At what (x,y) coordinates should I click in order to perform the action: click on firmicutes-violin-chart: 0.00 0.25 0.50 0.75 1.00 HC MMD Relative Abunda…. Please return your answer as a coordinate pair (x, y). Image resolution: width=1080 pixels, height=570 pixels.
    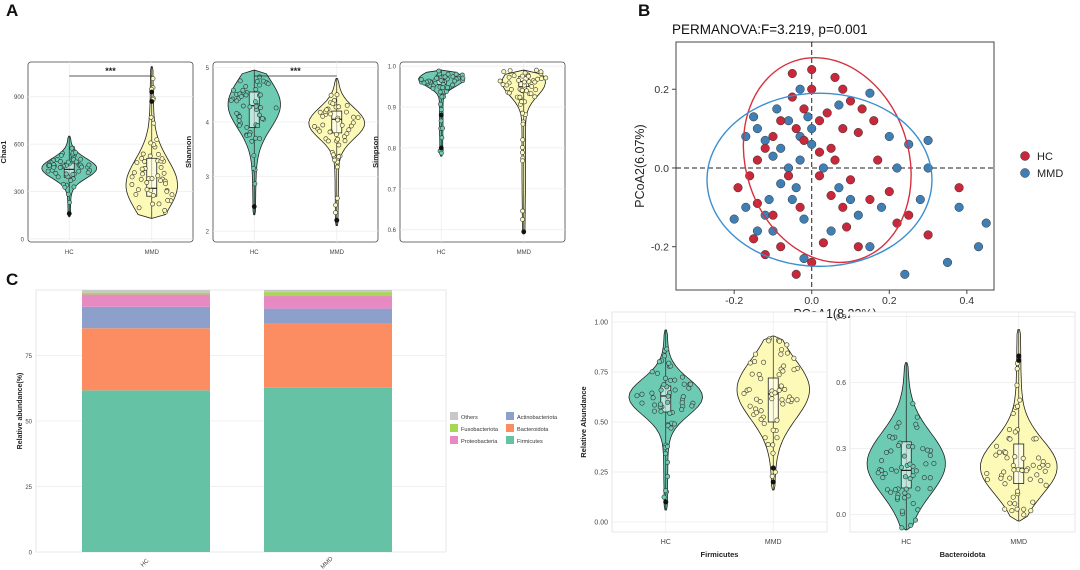
    Looking at the image, I should click on (703, 435).